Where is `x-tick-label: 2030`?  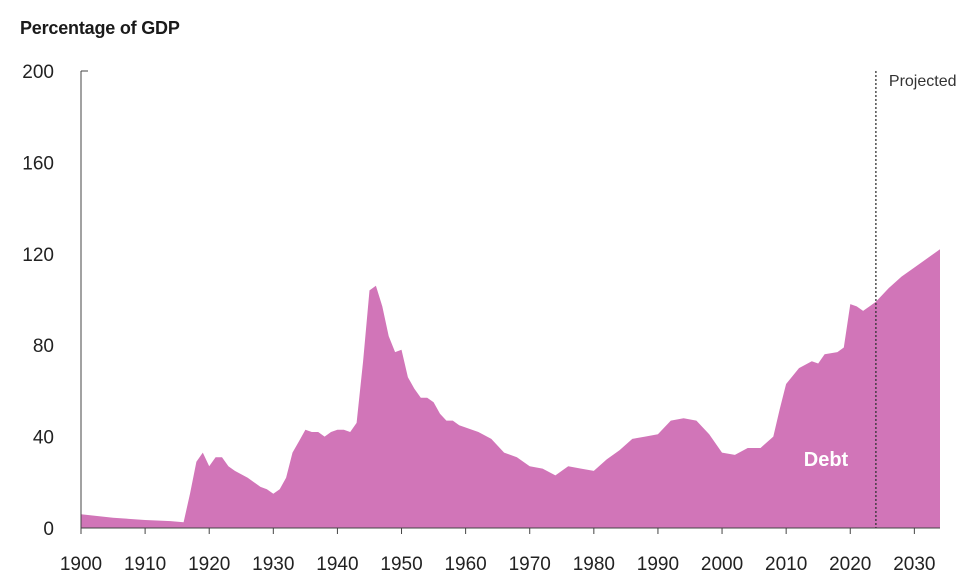
x-tick-label: 2030 is located at coordinates (914, 564).